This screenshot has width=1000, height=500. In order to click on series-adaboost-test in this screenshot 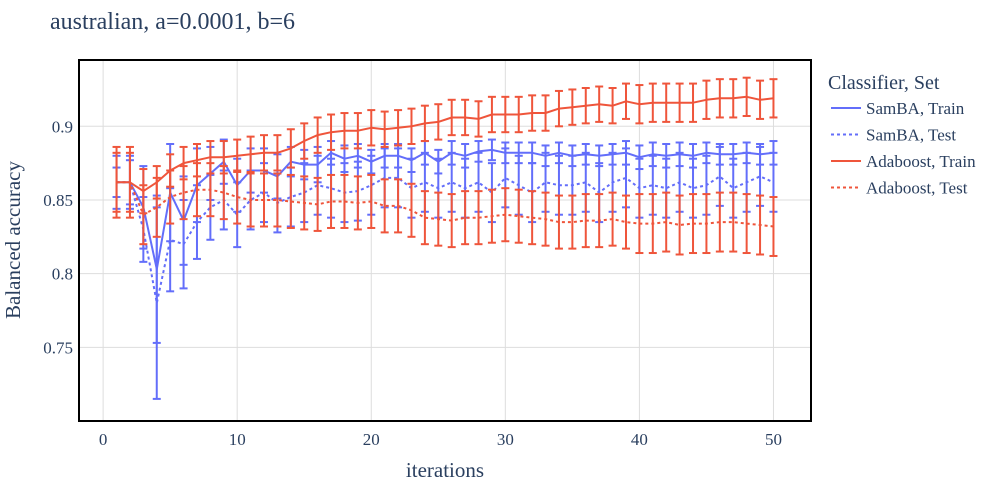, I will do `click(445, 204)`.